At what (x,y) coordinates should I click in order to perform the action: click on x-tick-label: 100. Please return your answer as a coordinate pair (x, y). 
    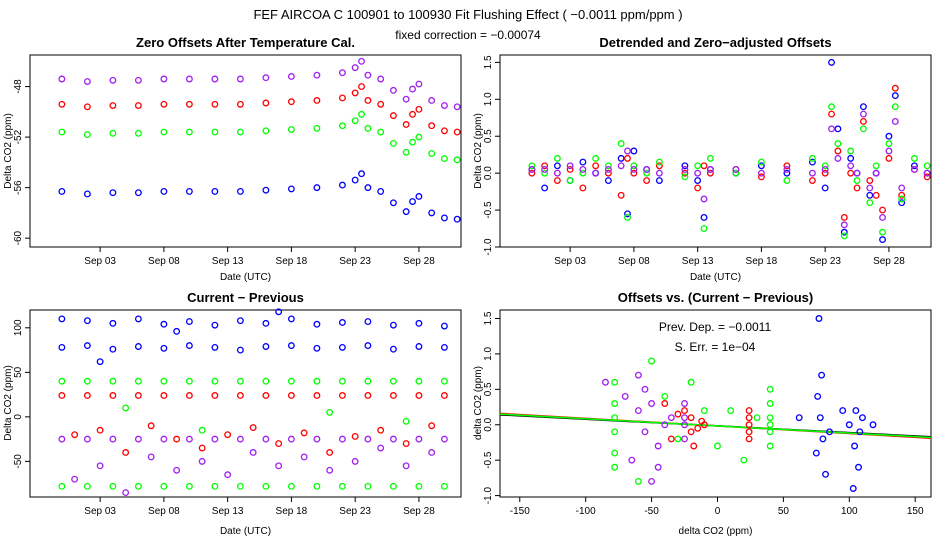
    Looking at the image, I should click on (849, 511).